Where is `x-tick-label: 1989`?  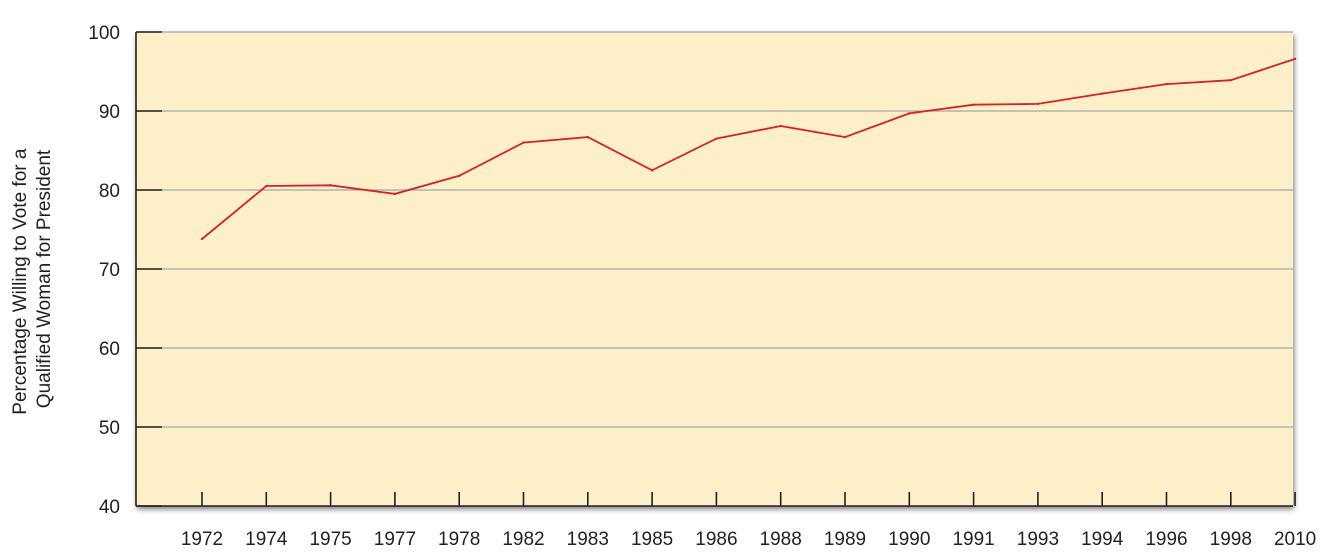 x-tick-label: 1989 is located at coordinates (845, 539).